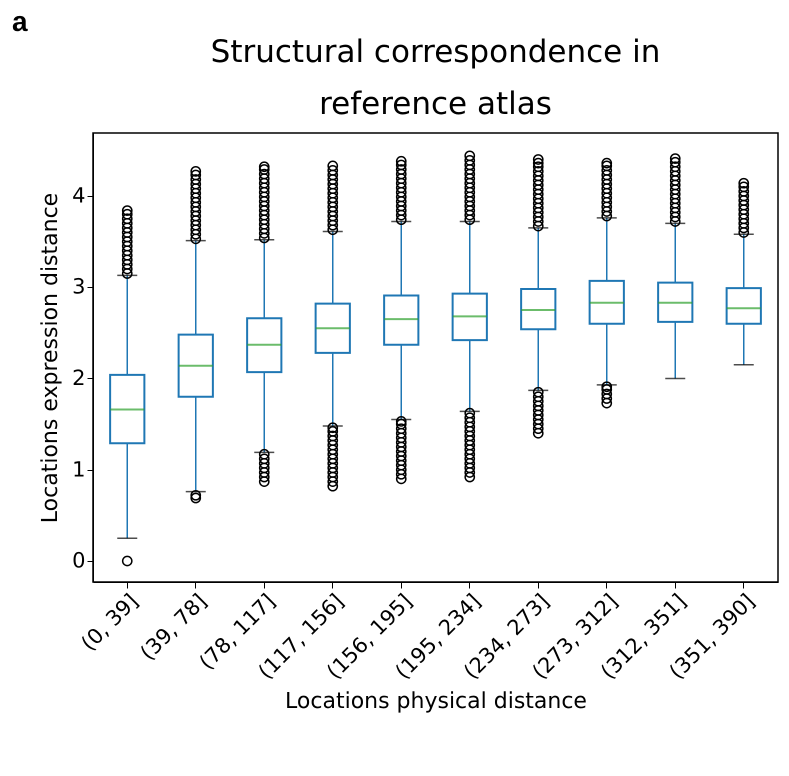 The image size is (789, 776). What do you see at coordinates (51, 358) in the screenshot?
I see `y-axis-title: Locations expression distance` at bounding box center [51, 358].